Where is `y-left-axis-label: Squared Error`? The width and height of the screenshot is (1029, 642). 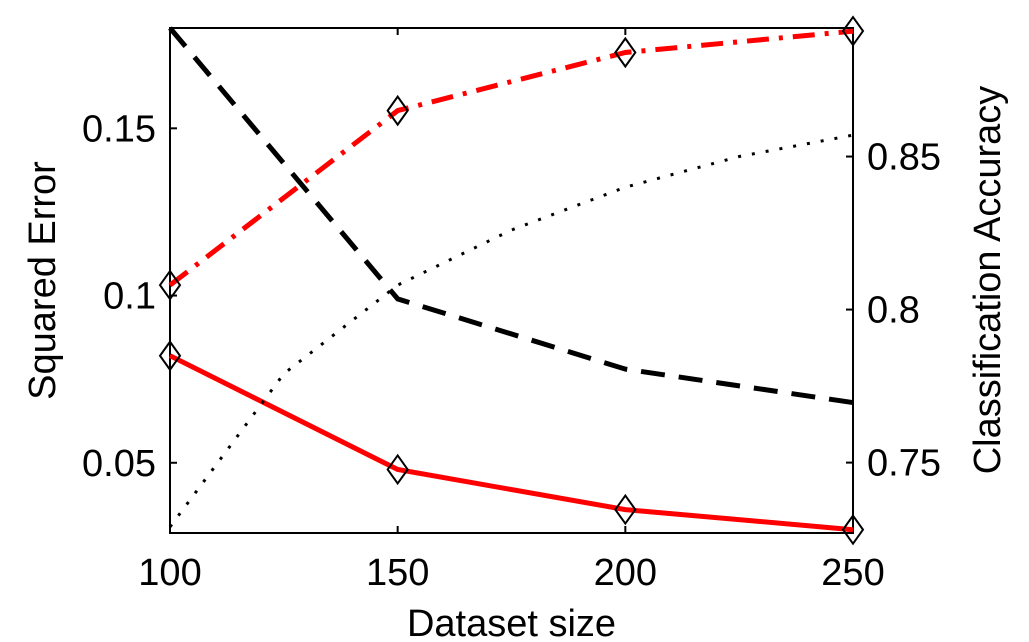
y-left-axis-label: Squared Error is located at coordinates (43, 280).